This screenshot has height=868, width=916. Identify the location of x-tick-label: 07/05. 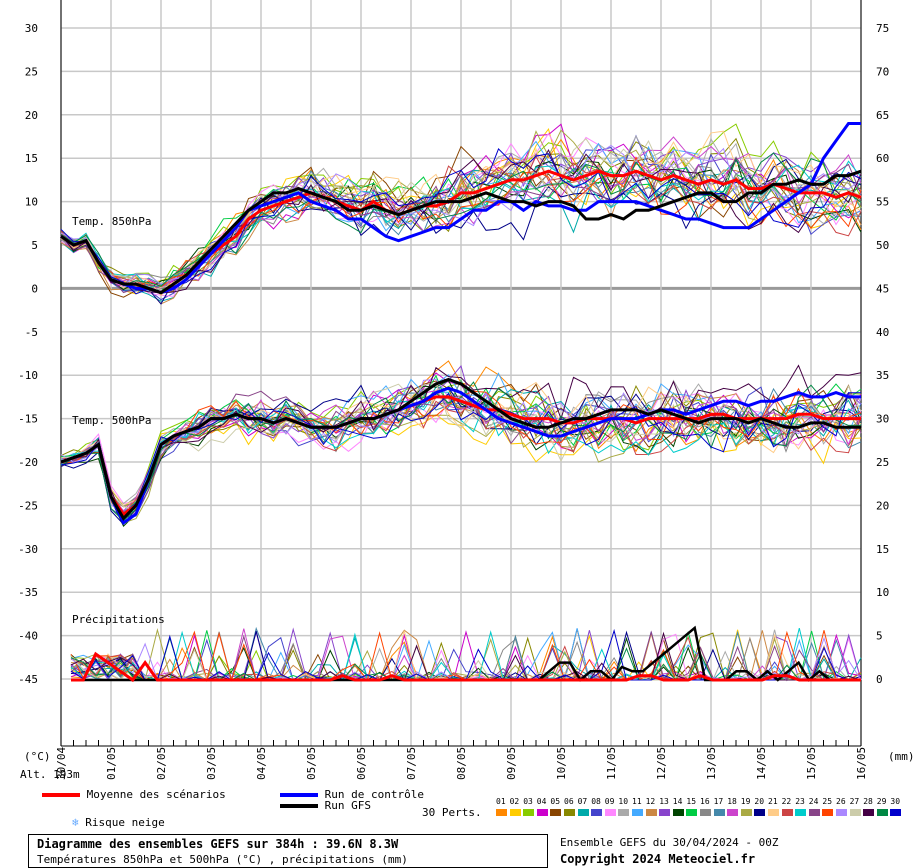
(411, 763).